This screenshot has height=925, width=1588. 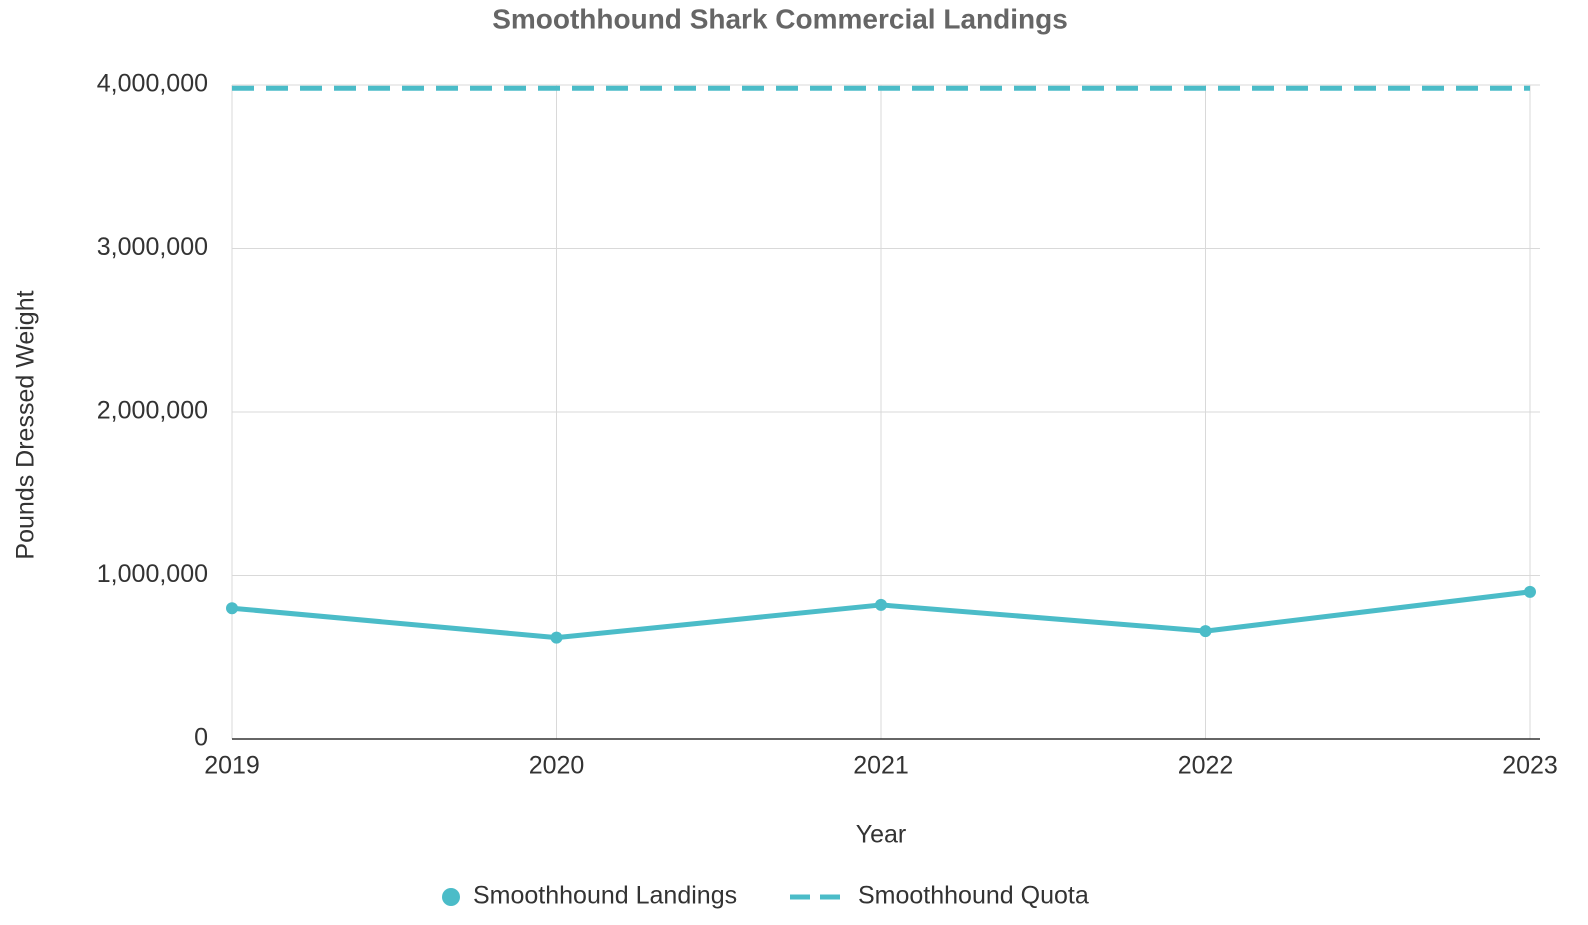 What do you see at coordinates (451, 897) in the screenshot?
I see `legend-marker` at bounding box center [451, 897].